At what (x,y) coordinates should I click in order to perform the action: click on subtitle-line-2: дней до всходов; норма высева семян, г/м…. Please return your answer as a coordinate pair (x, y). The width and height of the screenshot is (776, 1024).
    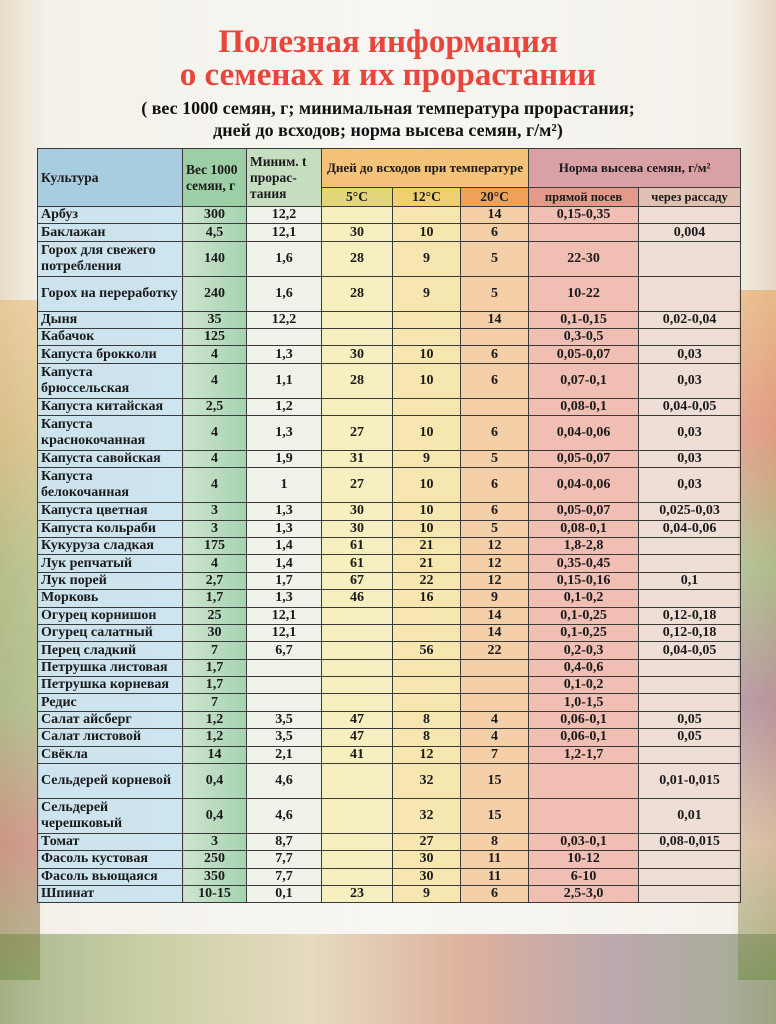
    Looking at the image, I should click on (388, 130).